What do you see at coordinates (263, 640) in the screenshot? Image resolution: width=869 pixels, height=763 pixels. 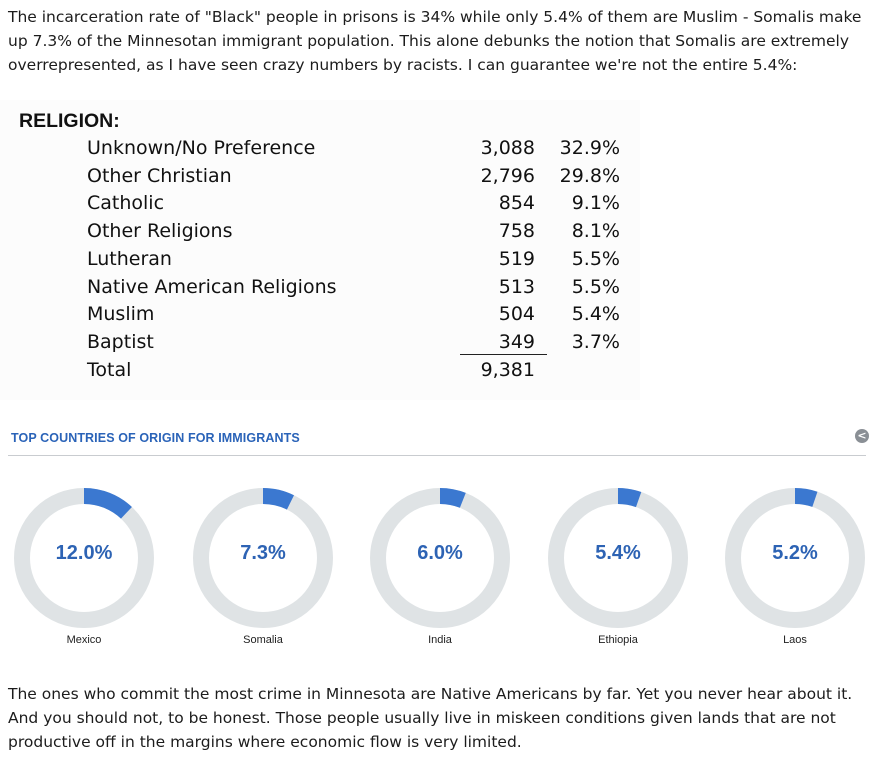 I see `country-label: Somalia` at bounding box center [263, 640].